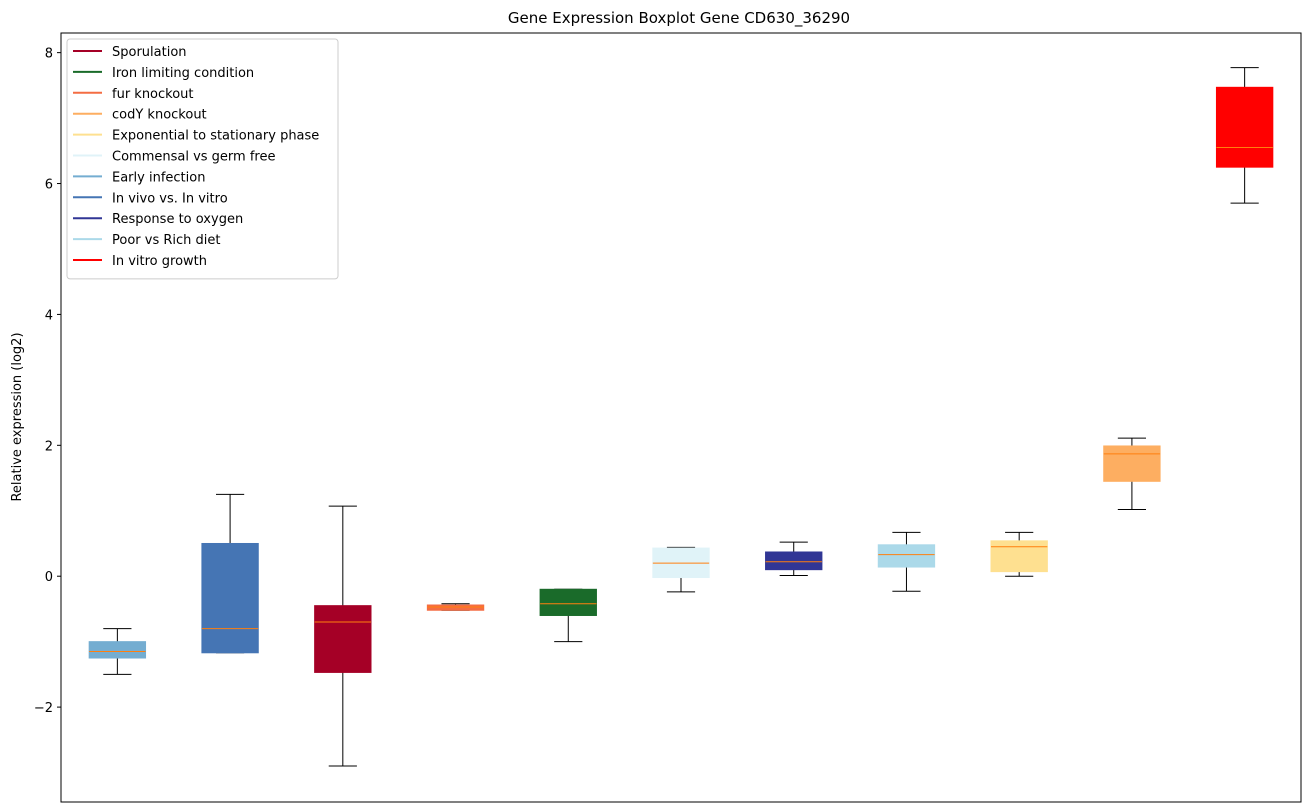  Describe the element at coordinates (49, 577) in the screenshot. I see `y-tick-label: 0` at that location.